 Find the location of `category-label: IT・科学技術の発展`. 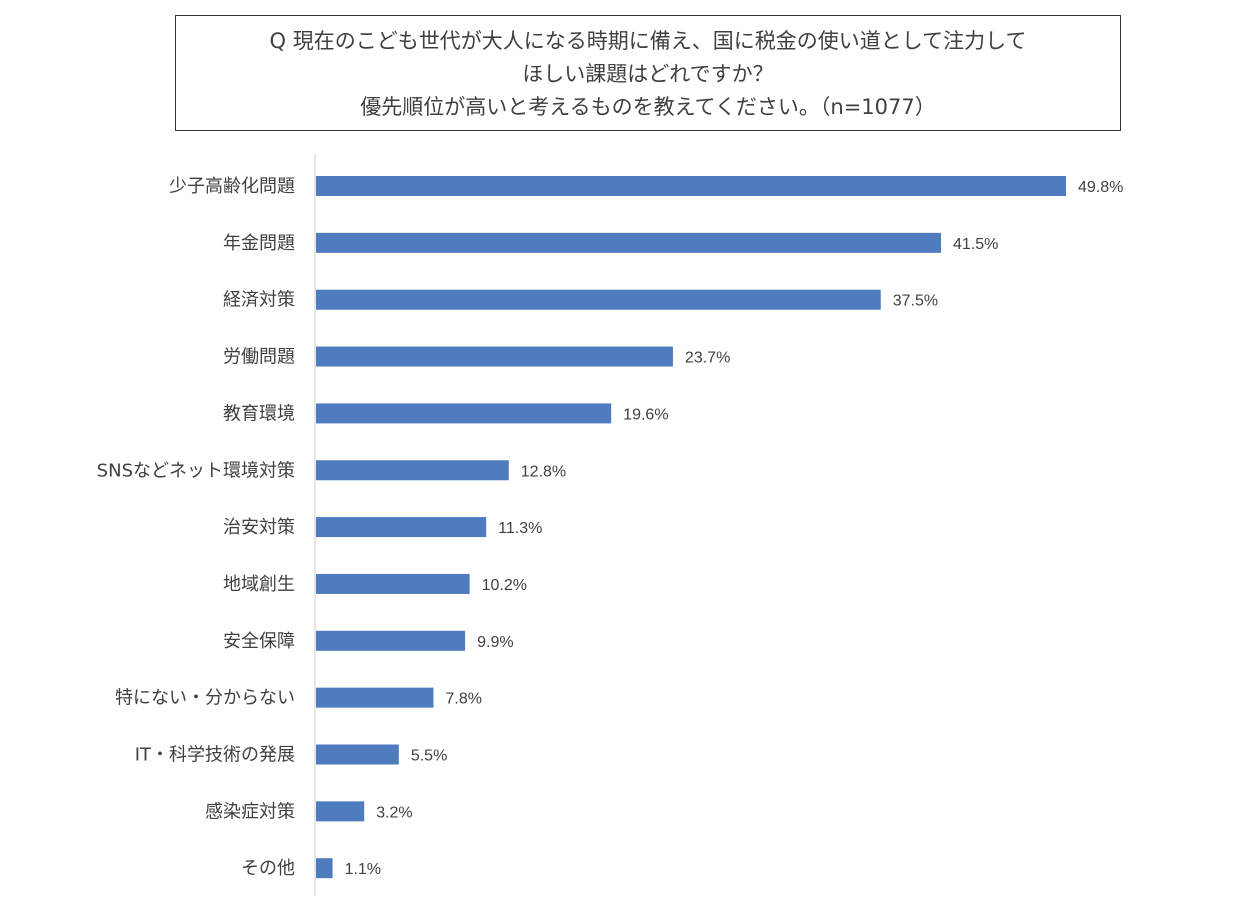

category-label: IT・科学技術の発展 is located at coordinates (215, 755).